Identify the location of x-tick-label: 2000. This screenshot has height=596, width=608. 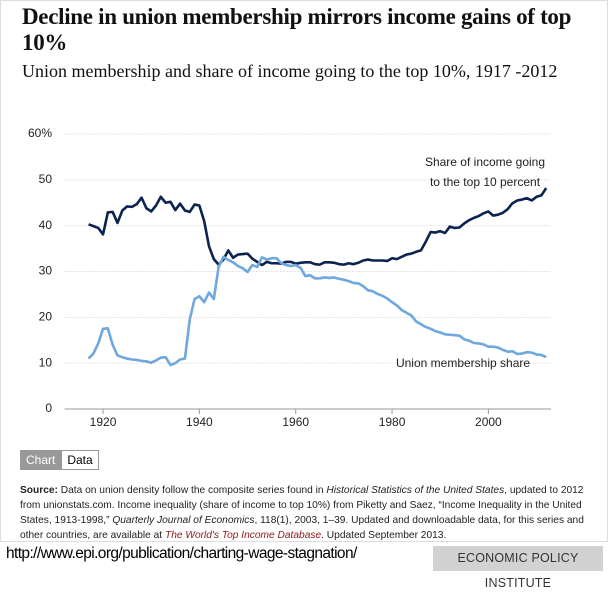
(488, 422).